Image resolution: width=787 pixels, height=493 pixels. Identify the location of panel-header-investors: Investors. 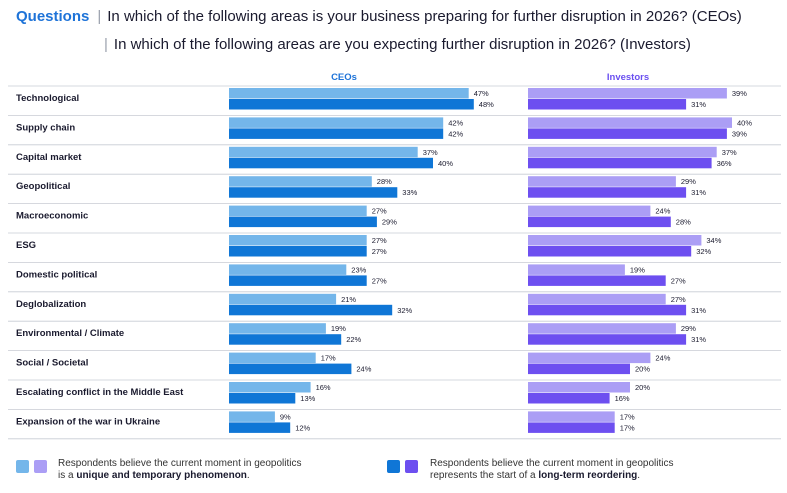
(628, 77).